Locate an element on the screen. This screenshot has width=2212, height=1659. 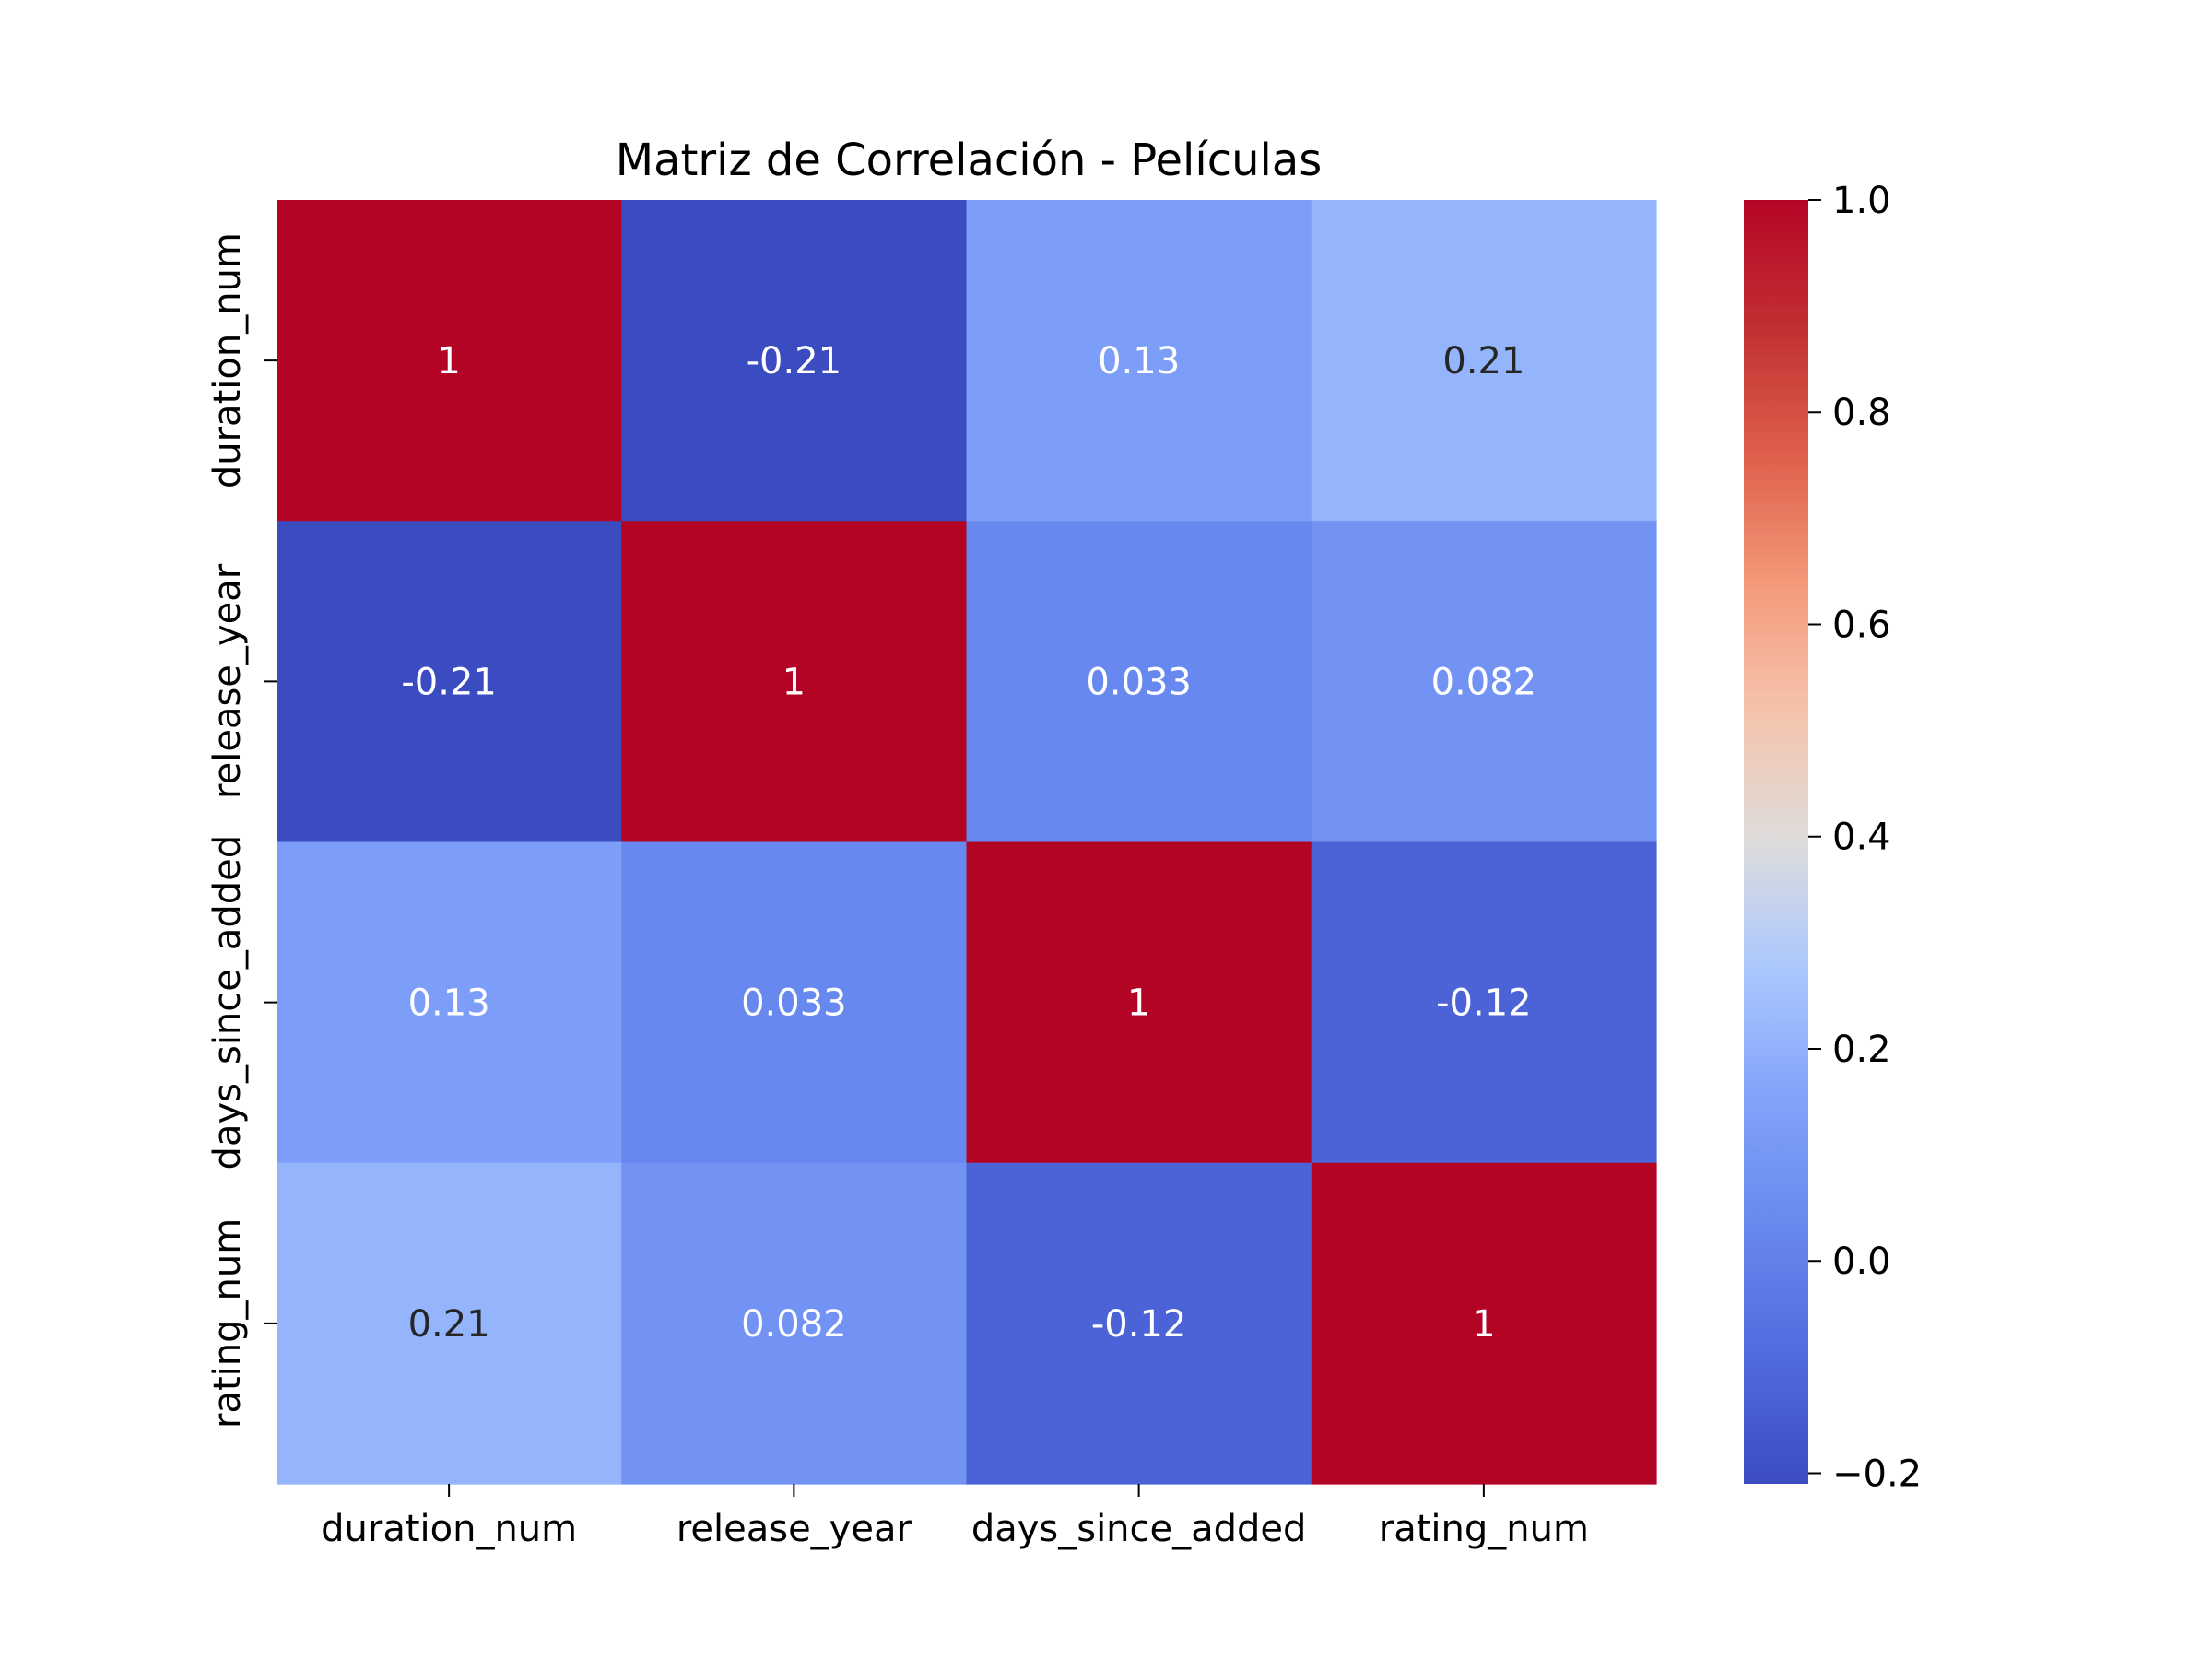
colorbar-tick-label: 0.8 is located at coordinates (1861, 413).